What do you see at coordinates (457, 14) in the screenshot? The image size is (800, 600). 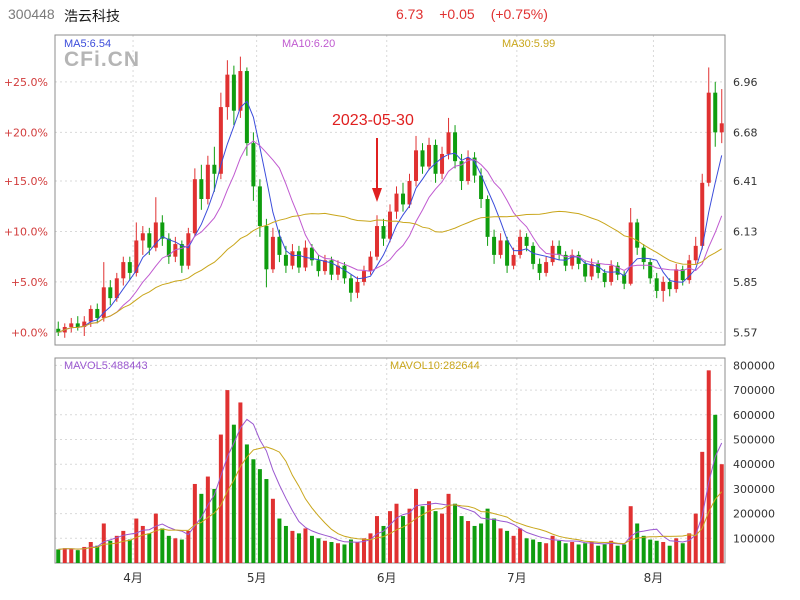 I see `price-change: +0.05` at bounding box center [457, 14].